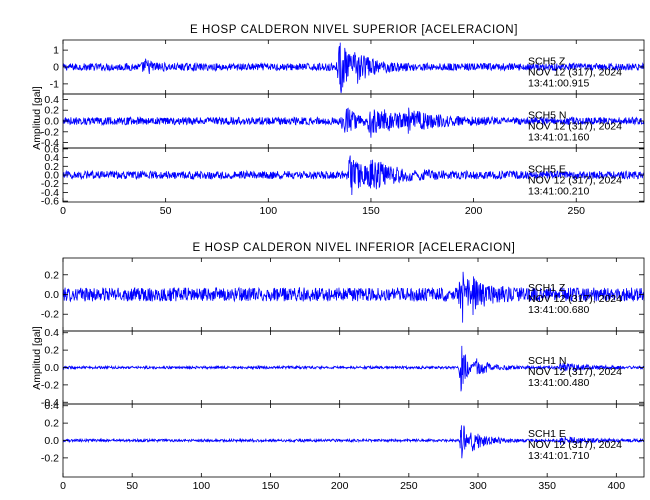 This screenshot has width=650, height=500. I want to click on y-tick-label: -1, so click(54, 84).